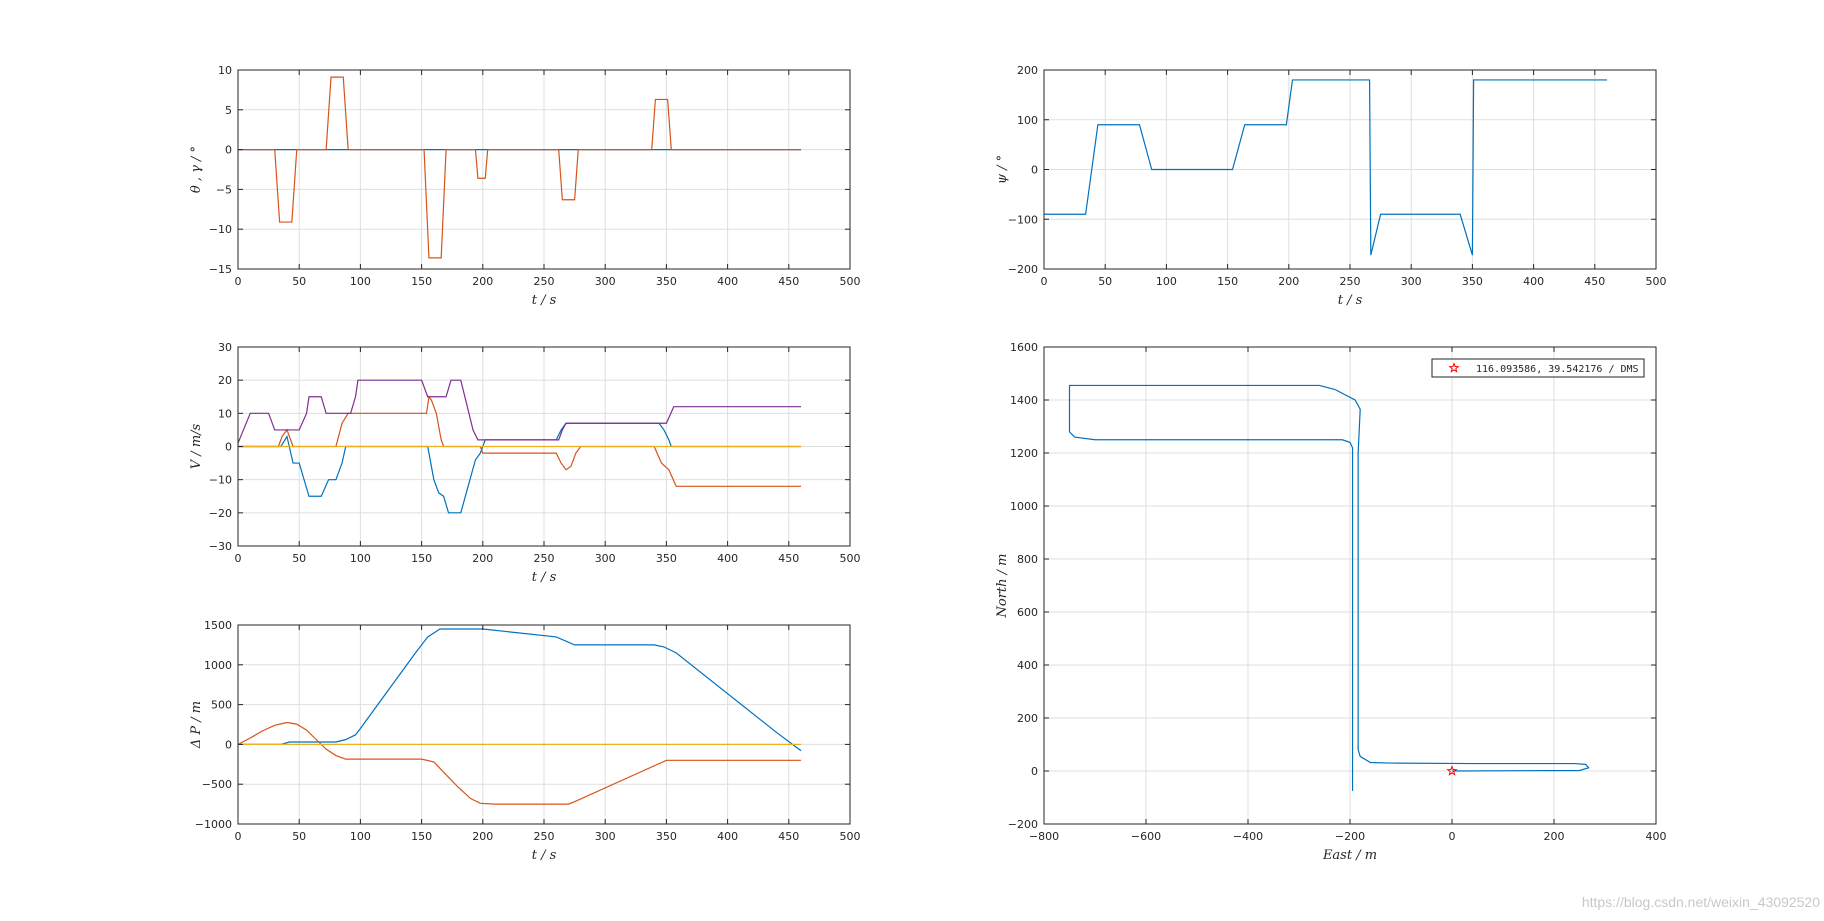  I want to click on star-marker, so click(1452, 770).